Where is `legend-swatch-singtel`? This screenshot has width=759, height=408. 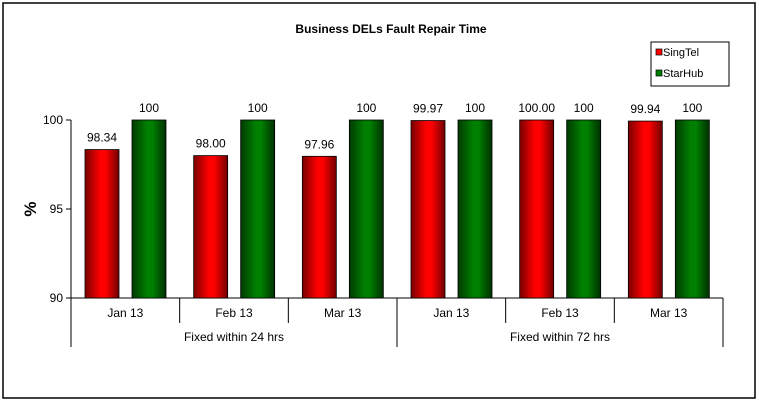
legend-swatch-singtel is located at coordinates (659, 52).